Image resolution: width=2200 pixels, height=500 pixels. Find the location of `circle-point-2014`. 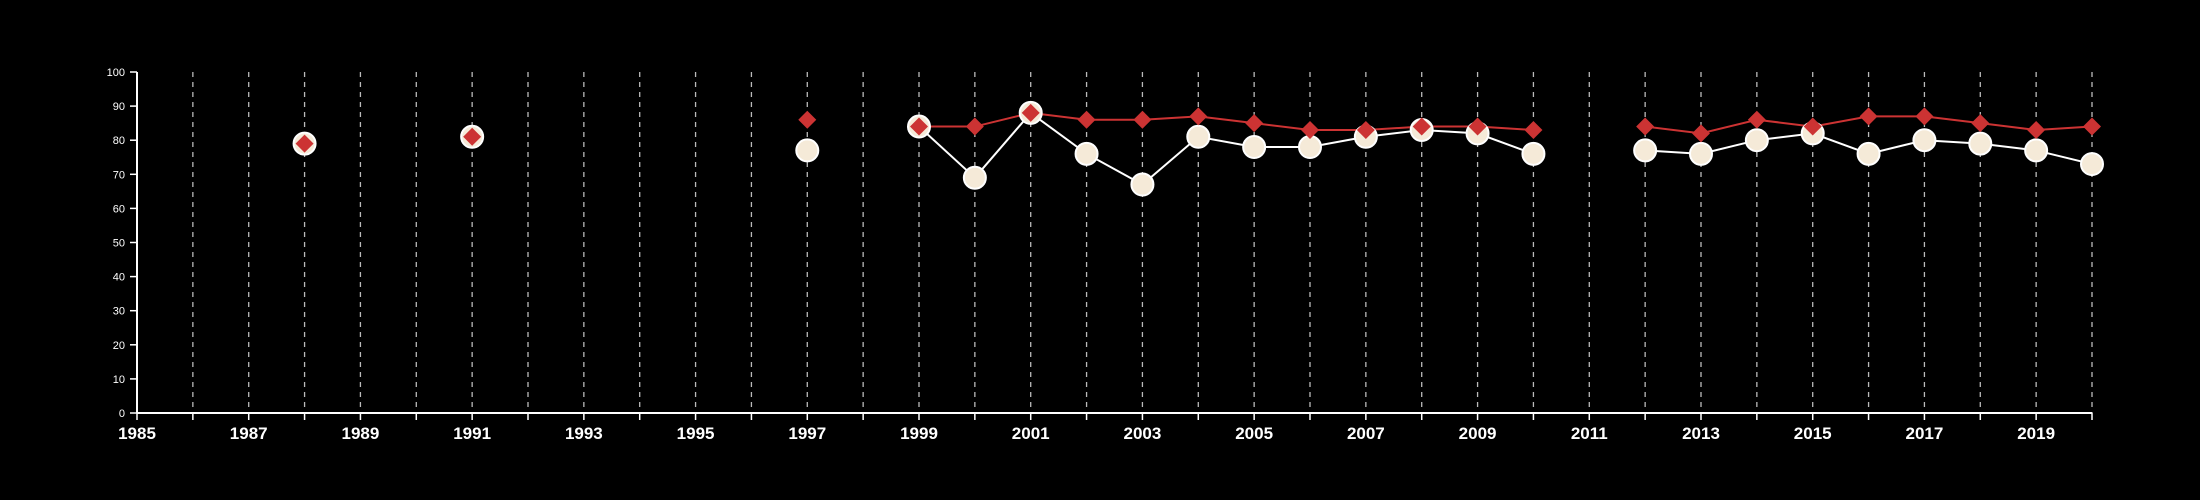

circle-point-2014 is located at coordinates (1756, 140).